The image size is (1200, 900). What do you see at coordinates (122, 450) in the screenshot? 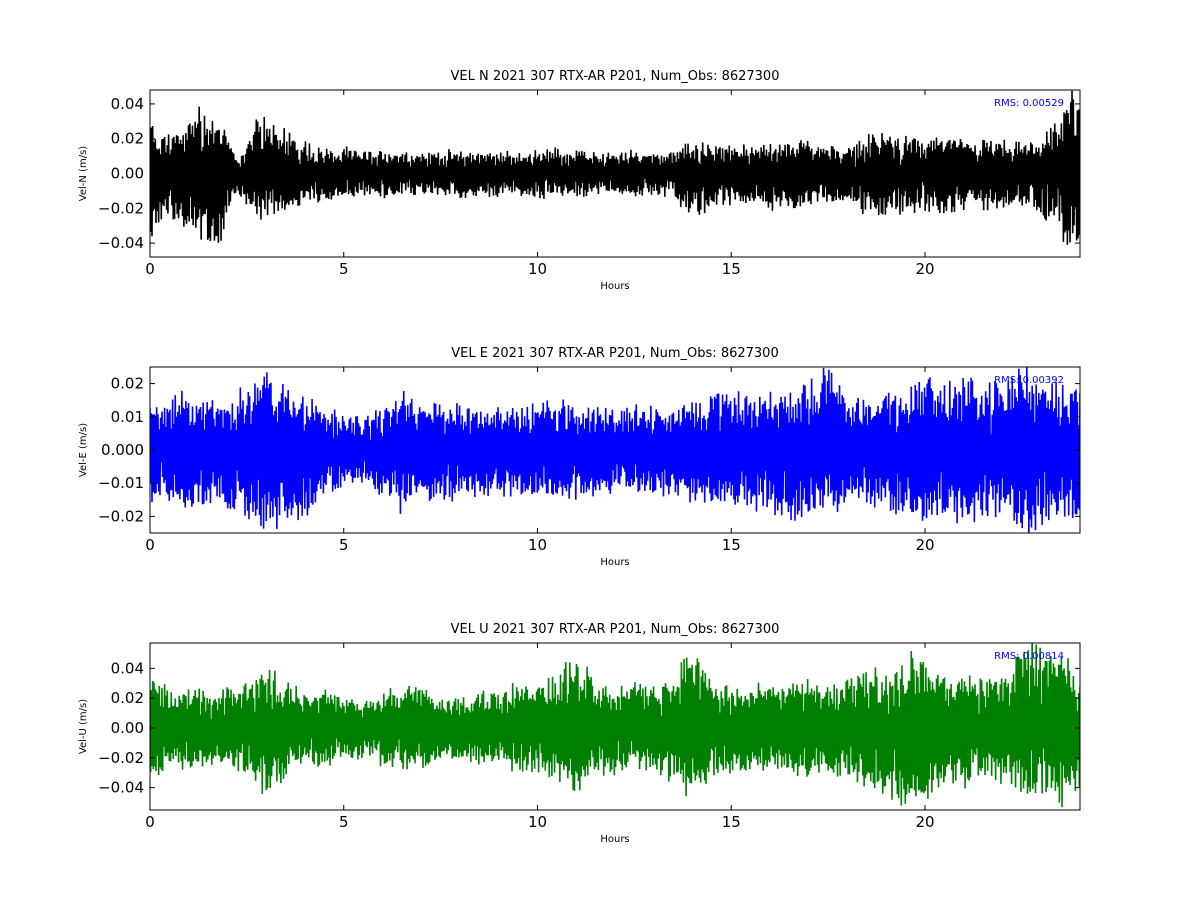
I see `y-tick-label: 0.000` at bounding box center [122, 450].